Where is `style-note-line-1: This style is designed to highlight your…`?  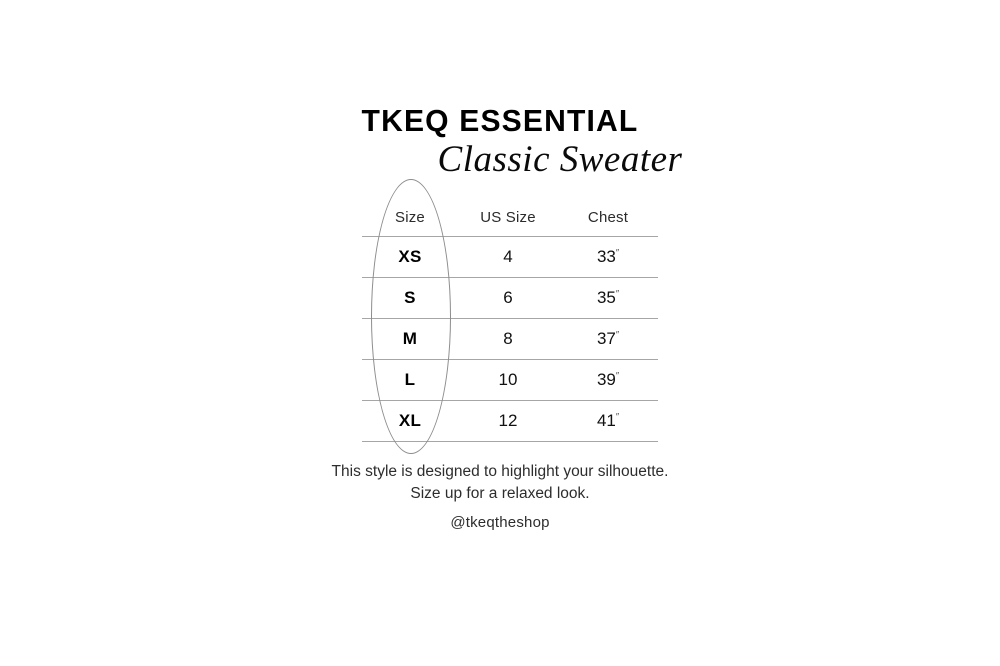
style-note-line-1: This style is designed to highlight your… is located at coordinates (500, 471).